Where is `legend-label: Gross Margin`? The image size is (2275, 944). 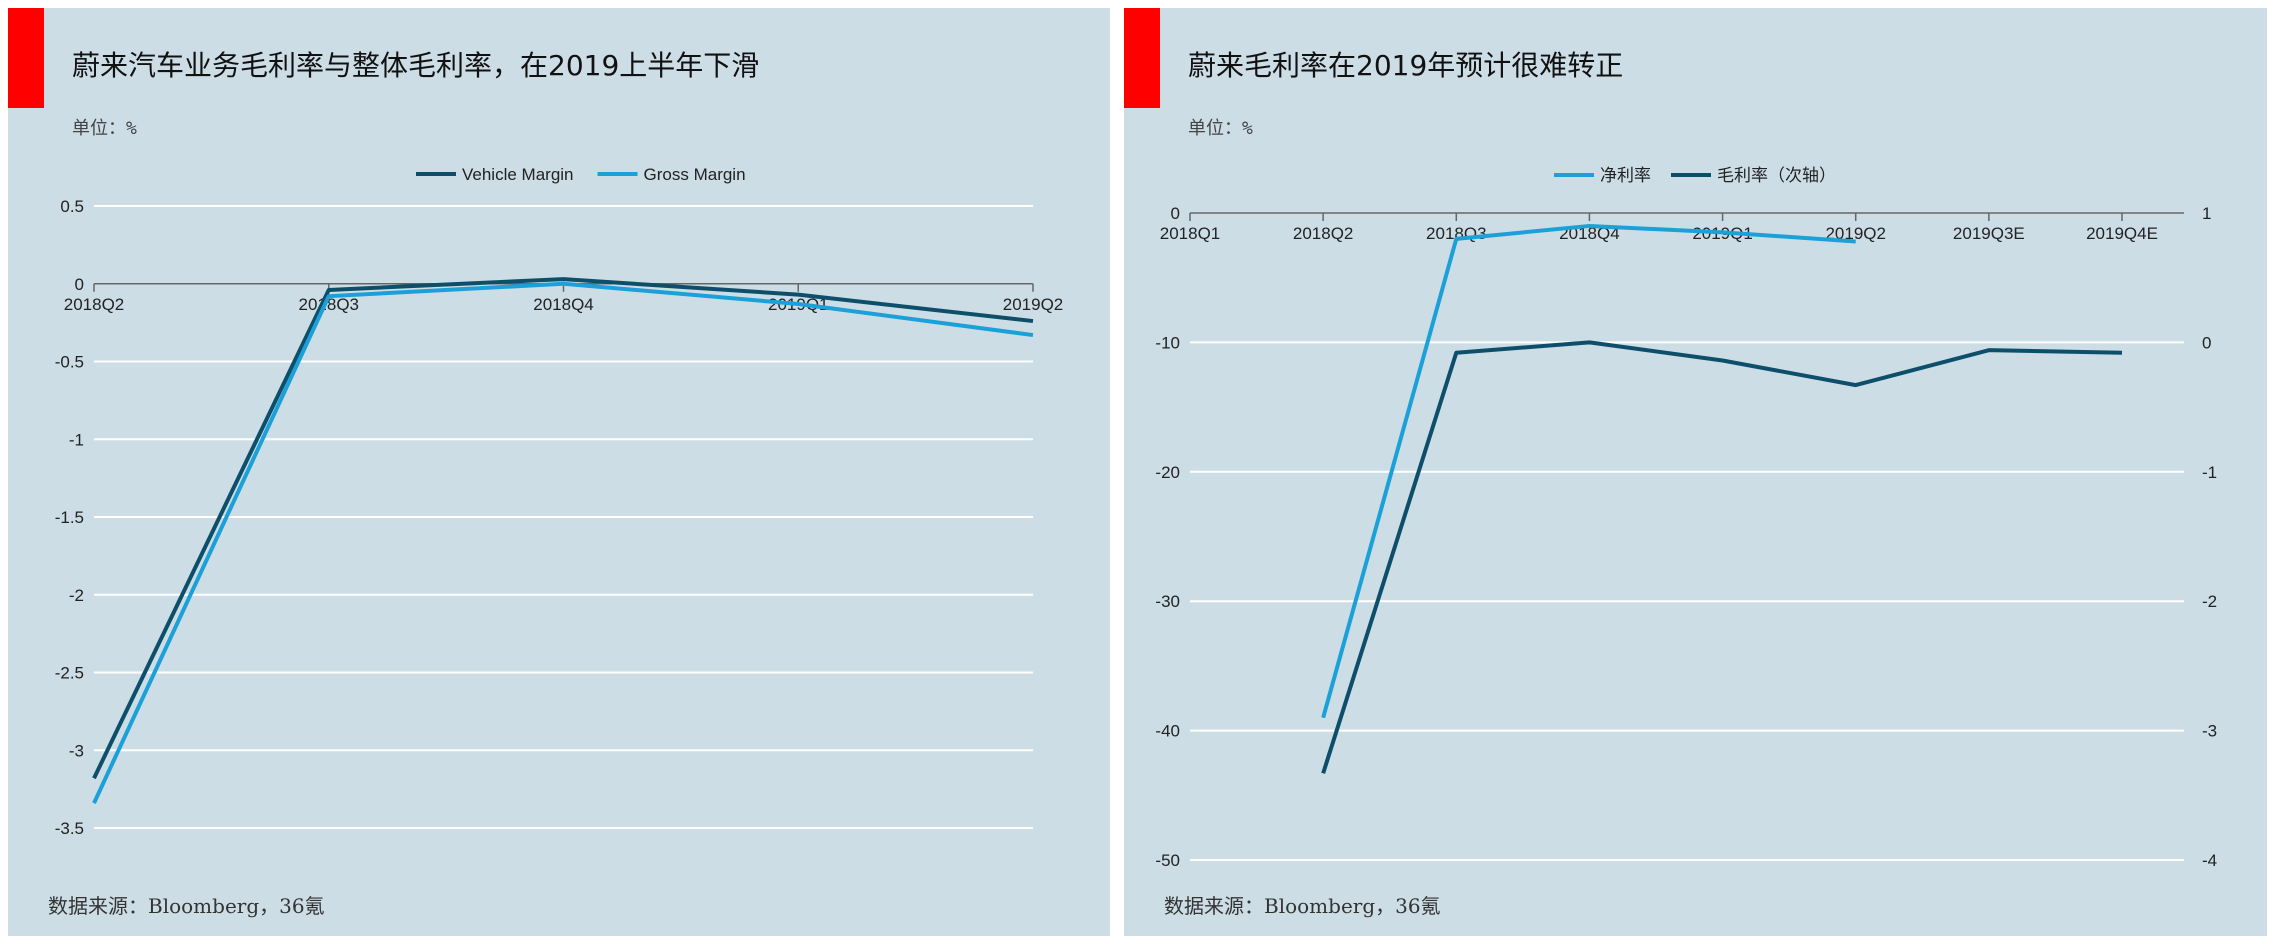
legend-label: Gross Margin is located at coordinates (695, 174).